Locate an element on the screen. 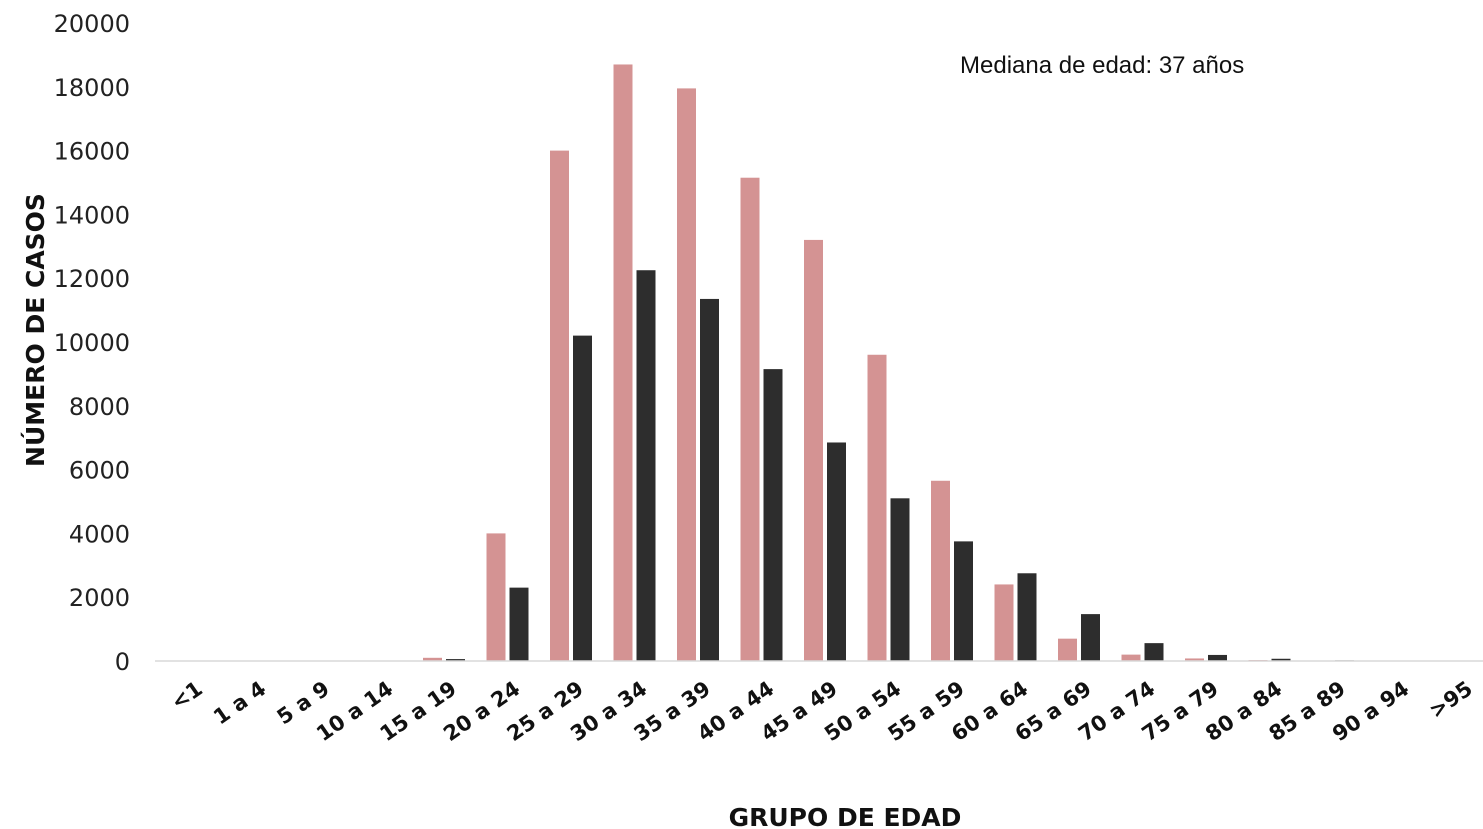 This screenshot has height=829, width=1483. y-tick-label: 16000 is located at coordinates (92, 152).